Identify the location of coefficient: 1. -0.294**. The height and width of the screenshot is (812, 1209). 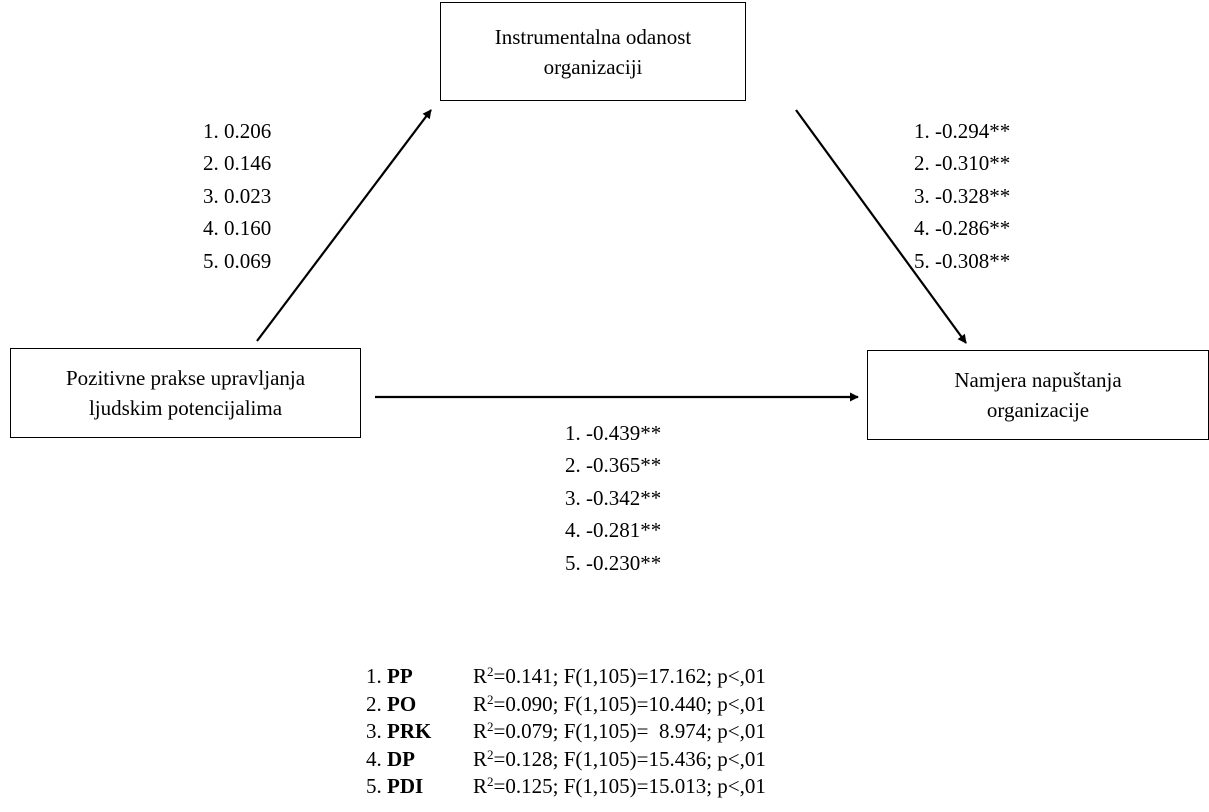
(962, 131).